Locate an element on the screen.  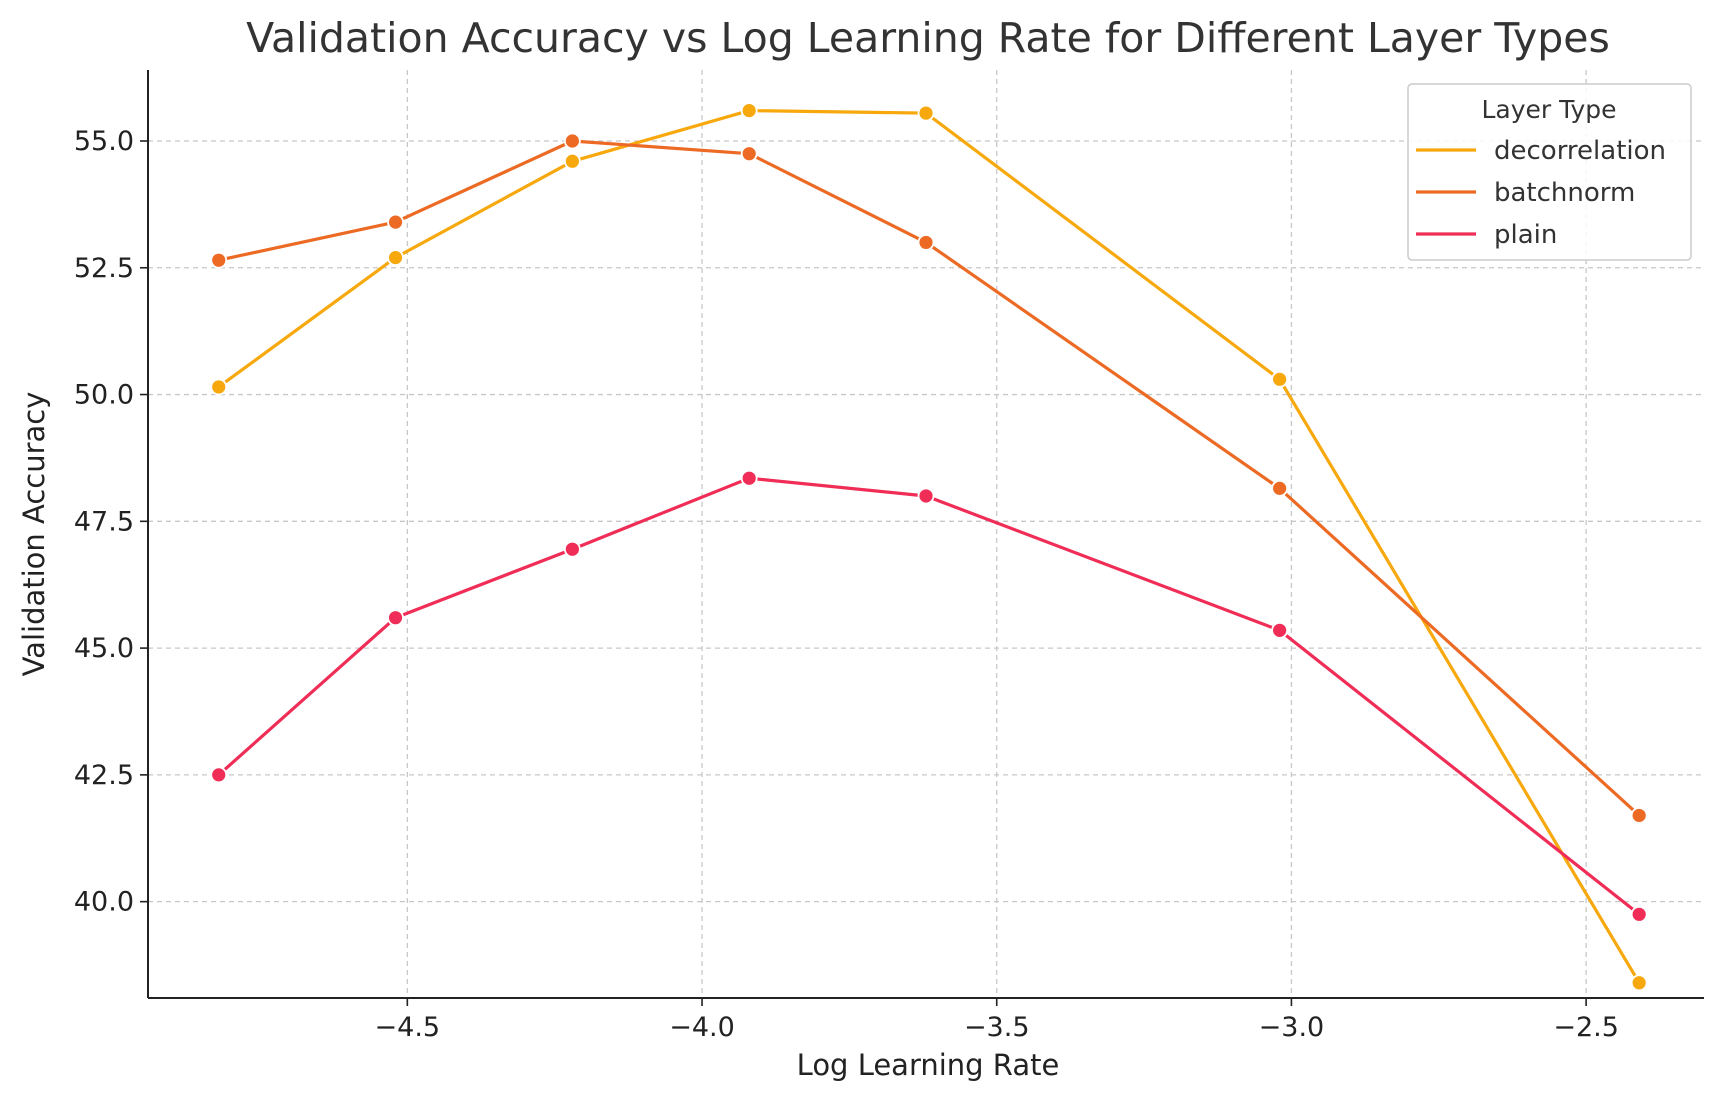
y-axis-label: Validation Accuracy is located at coordinates (34, 534).